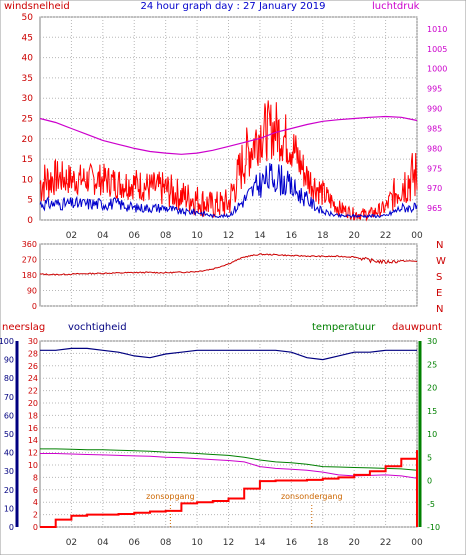  What do you see at coordinates (228, 543) in the screenshot?
I see `climate-panel-x-tick-label: 12` at bounding box center [228, 543].